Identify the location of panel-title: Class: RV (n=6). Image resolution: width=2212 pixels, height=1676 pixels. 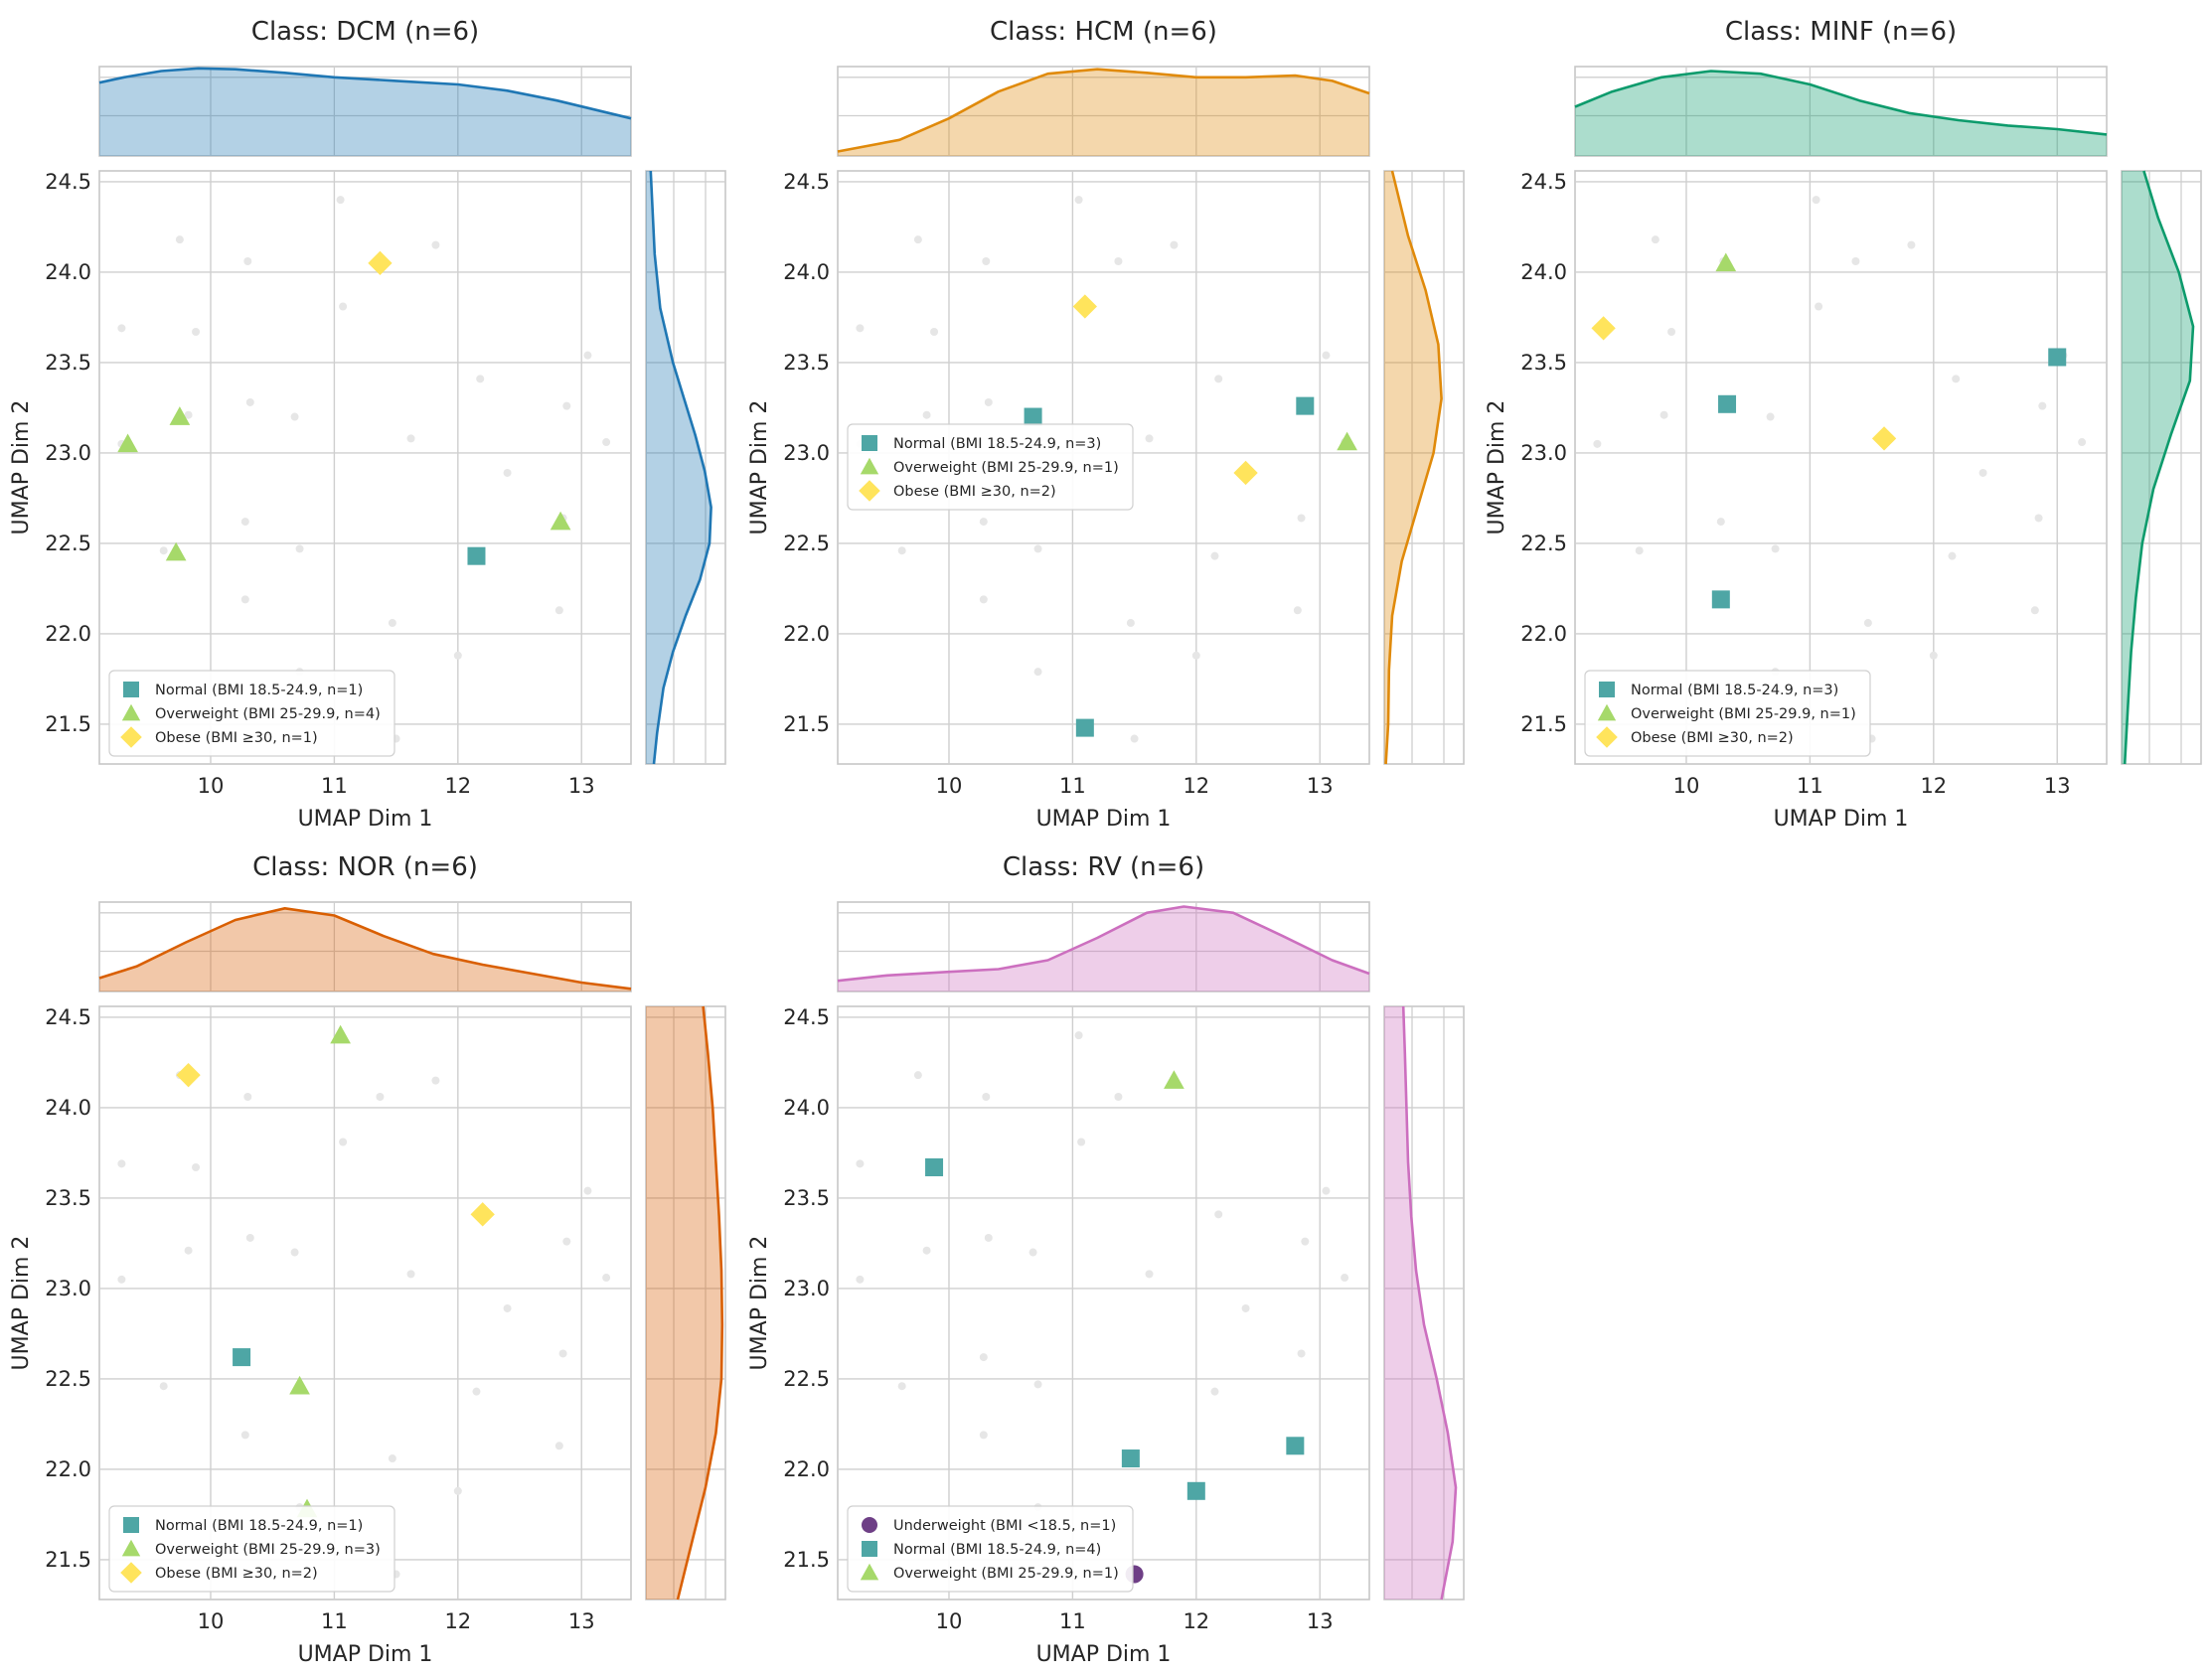
(1103, 867).